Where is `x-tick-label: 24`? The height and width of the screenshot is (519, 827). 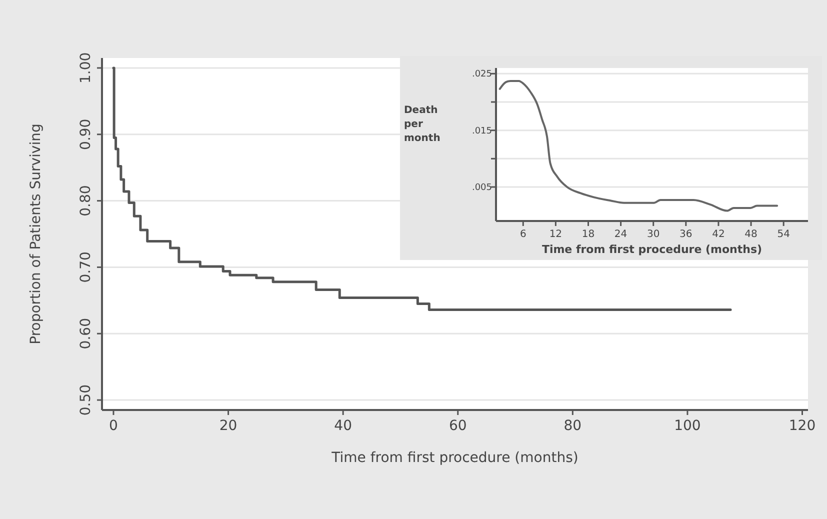
x-tick-label: 24 is located at coordinates (621, 234).